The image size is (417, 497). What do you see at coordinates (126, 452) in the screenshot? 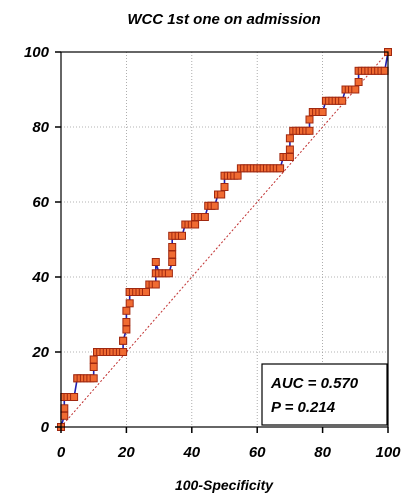
I see `x-tick-label: 20` at bounding box center [126, 452].